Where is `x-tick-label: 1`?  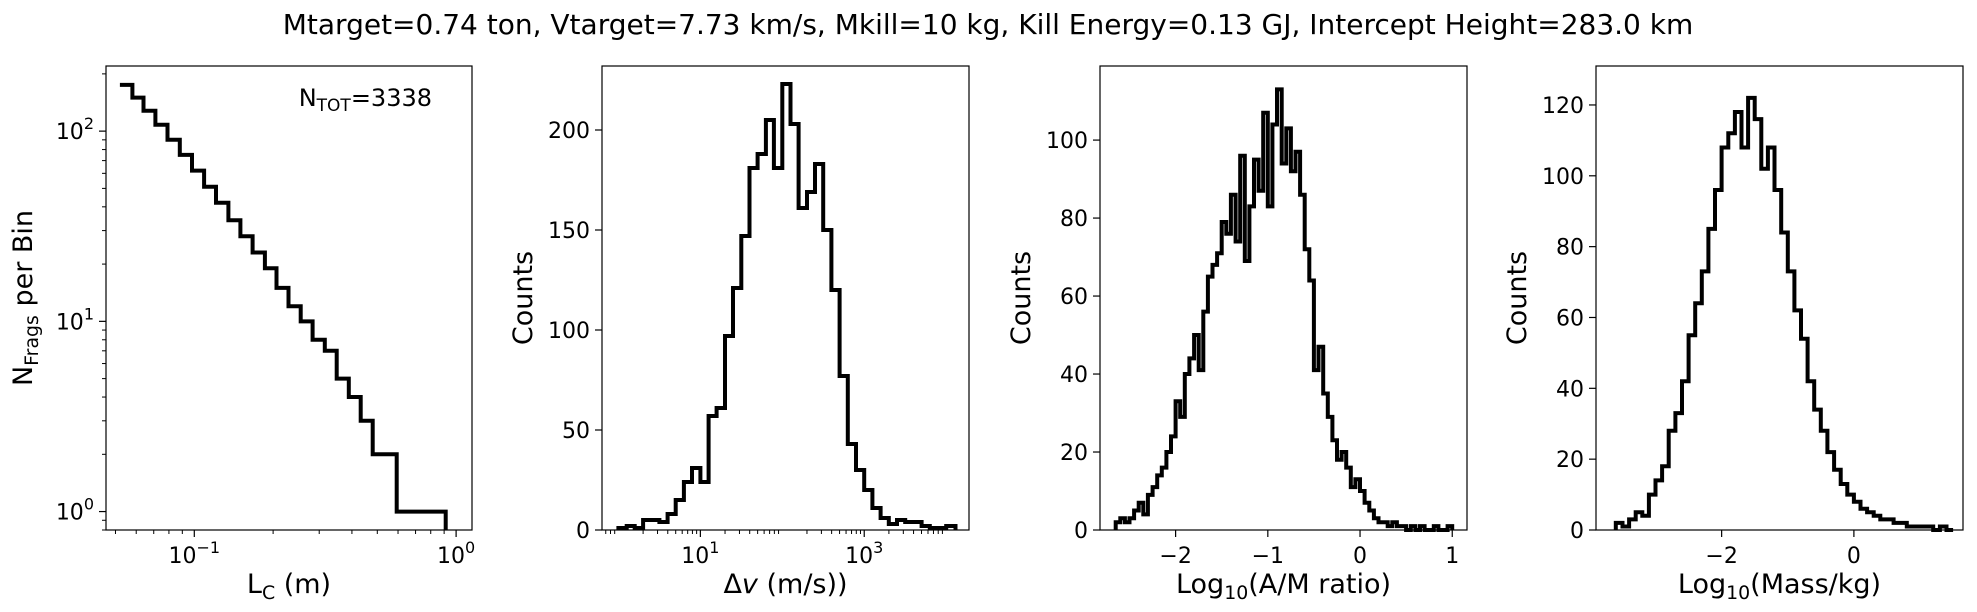 x-tick-label: 1 is located at coordinates (1452, 556).